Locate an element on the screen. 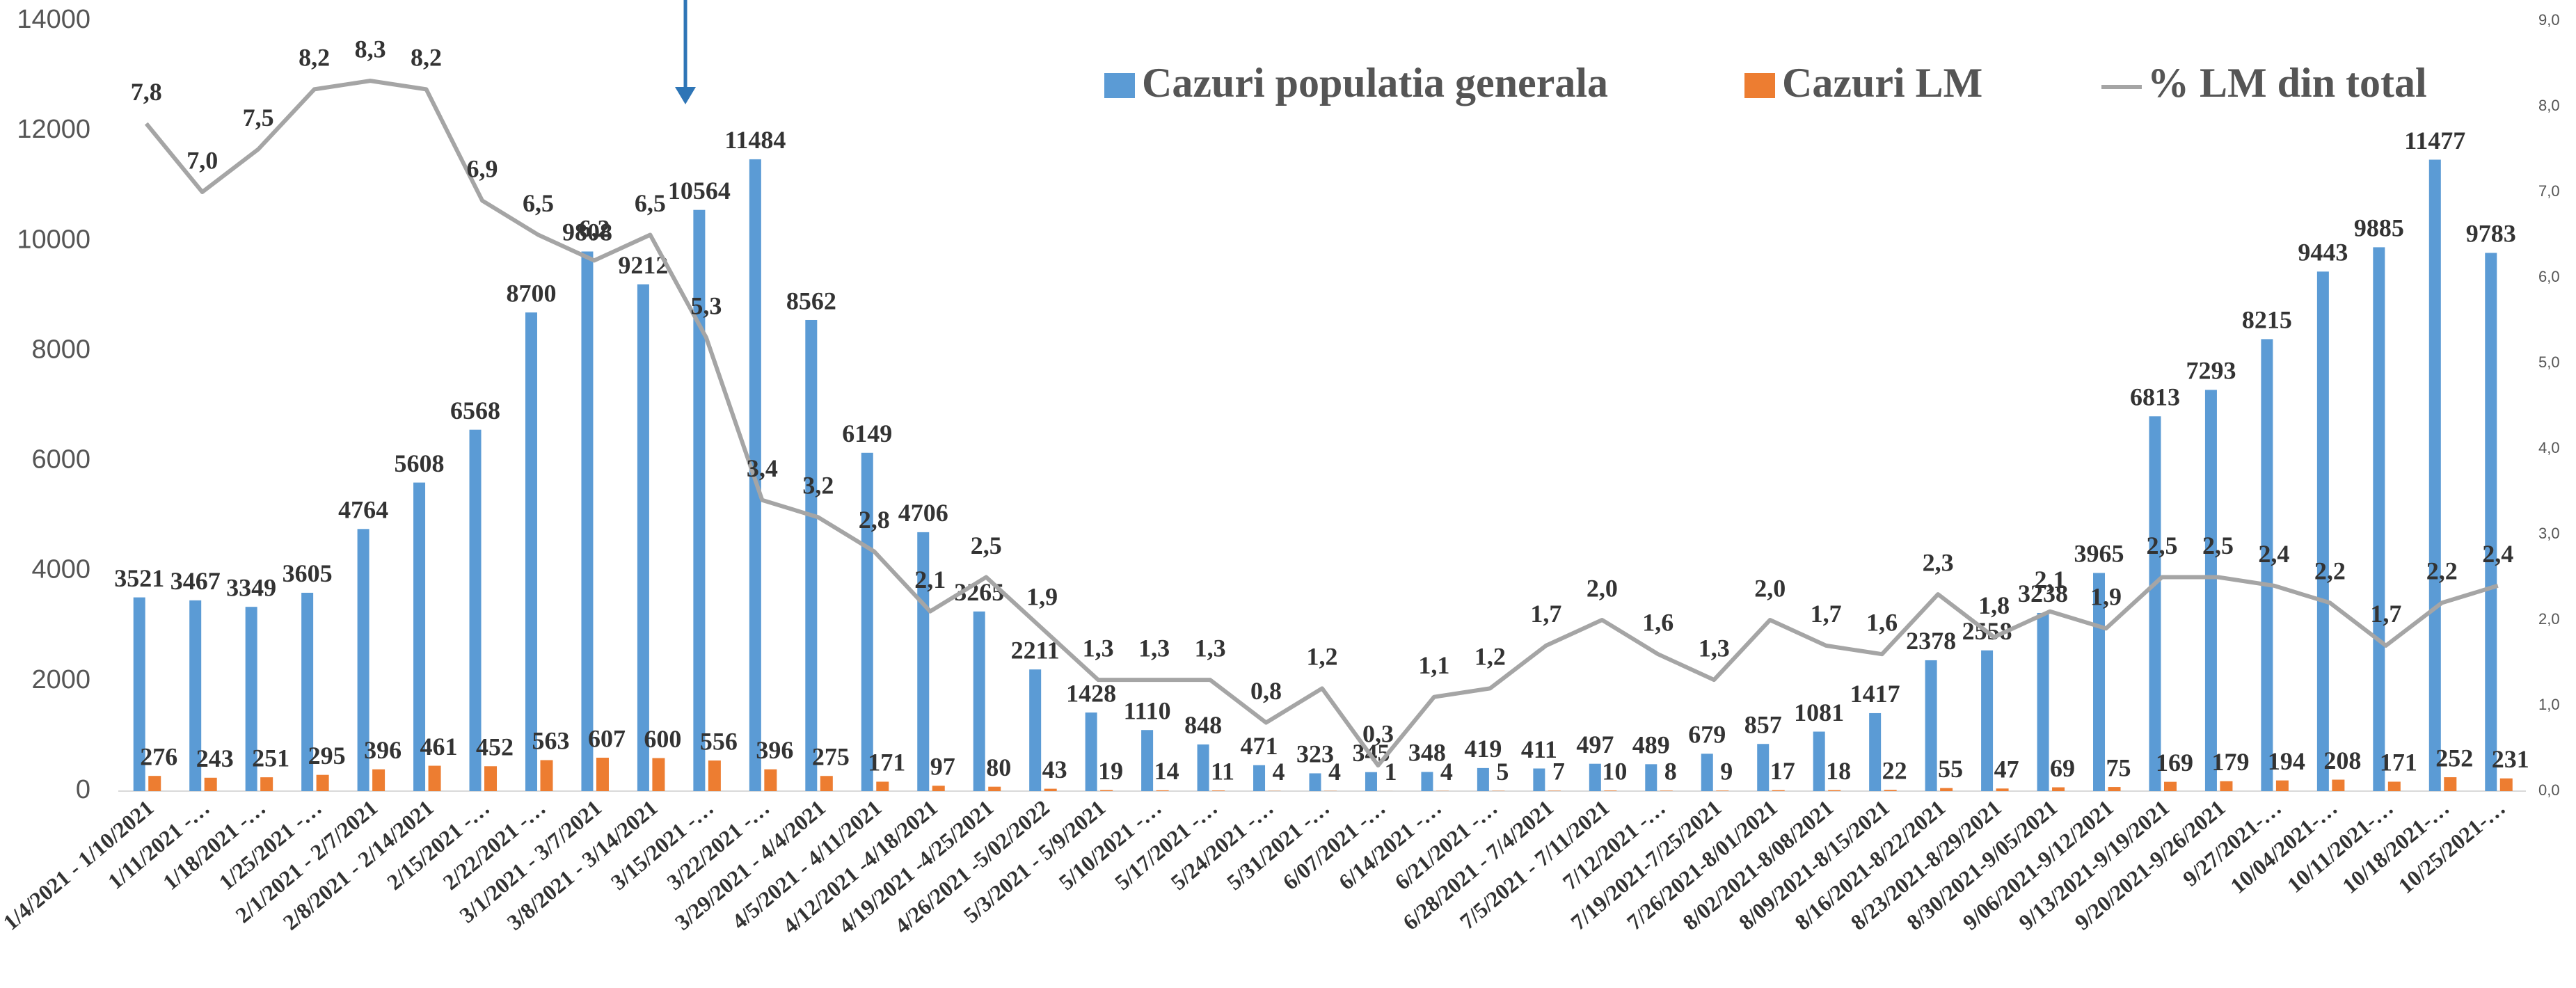  data-label: 348 is located at coordinates (1427, 753).